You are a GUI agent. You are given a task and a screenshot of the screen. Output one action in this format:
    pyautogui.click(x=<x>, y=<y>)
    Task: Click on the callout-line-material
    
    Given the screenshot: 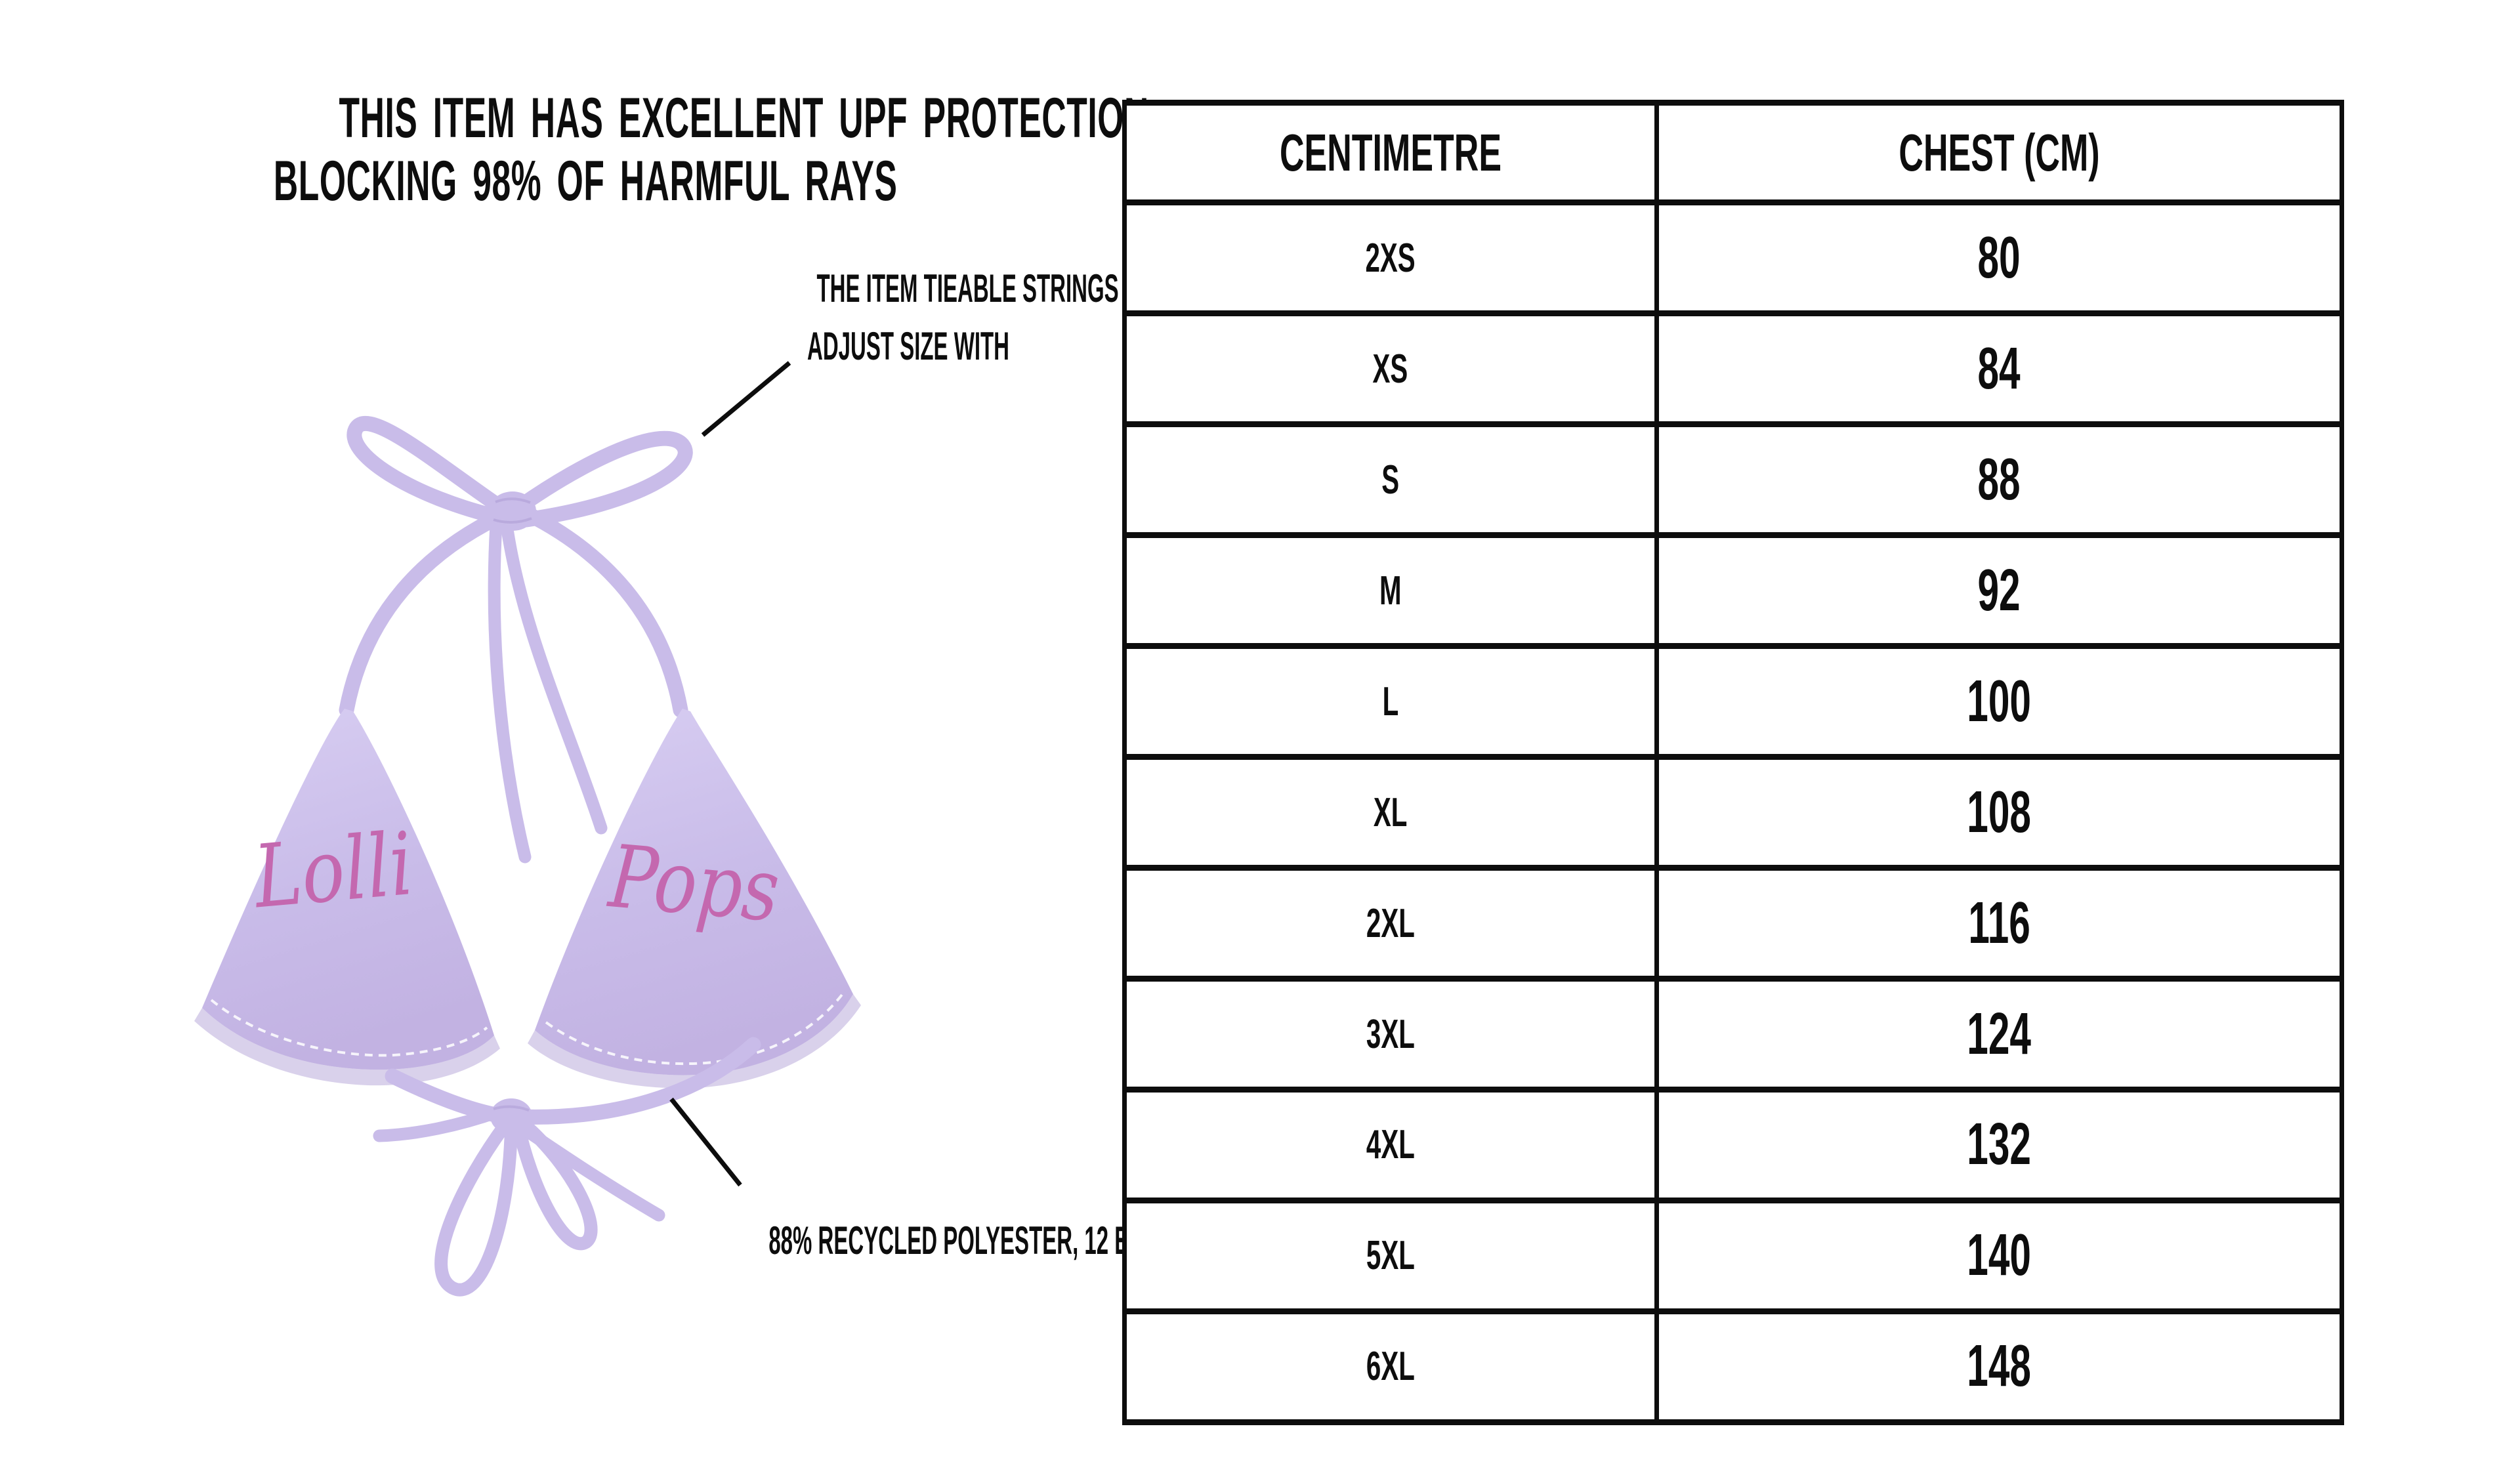 What is the action you would take?
    pyautogui.click(x=705, y=1142)
    